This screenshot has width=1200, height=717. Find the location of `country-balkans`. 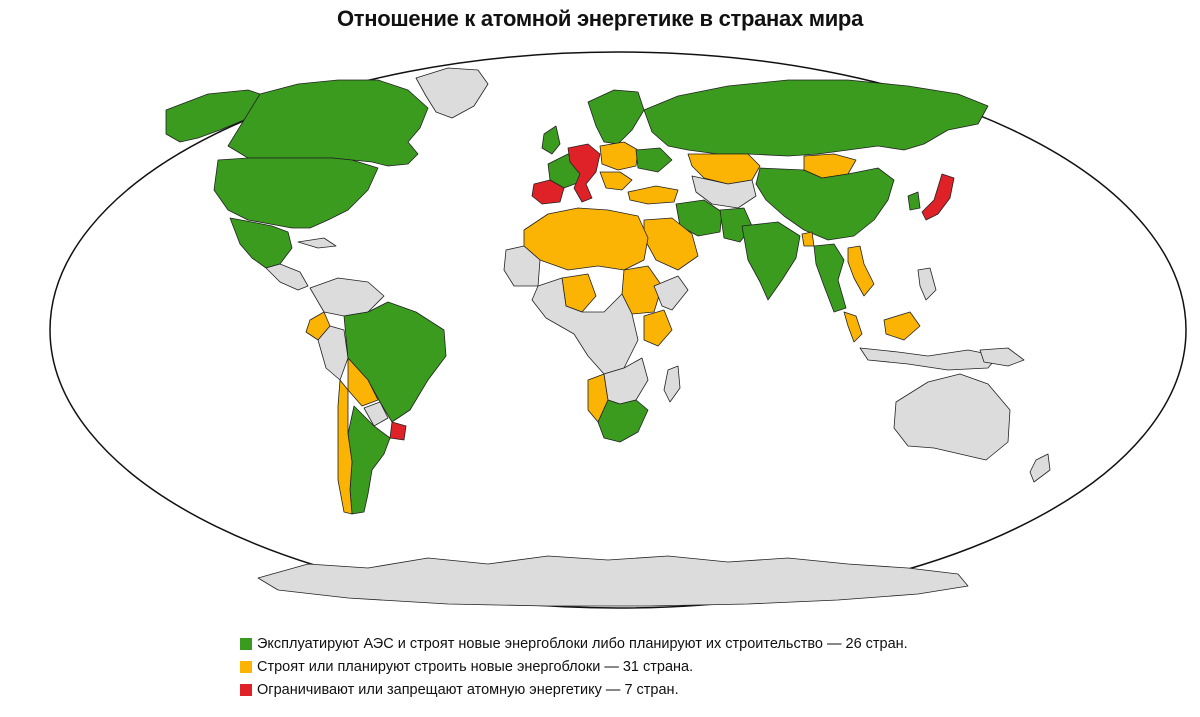

country-balkans is located at coordinates (616, 181).